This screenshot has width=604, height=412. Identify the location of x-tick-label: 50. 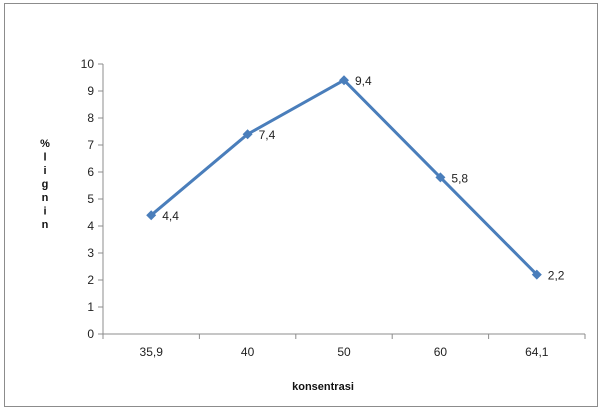
(344, 352).